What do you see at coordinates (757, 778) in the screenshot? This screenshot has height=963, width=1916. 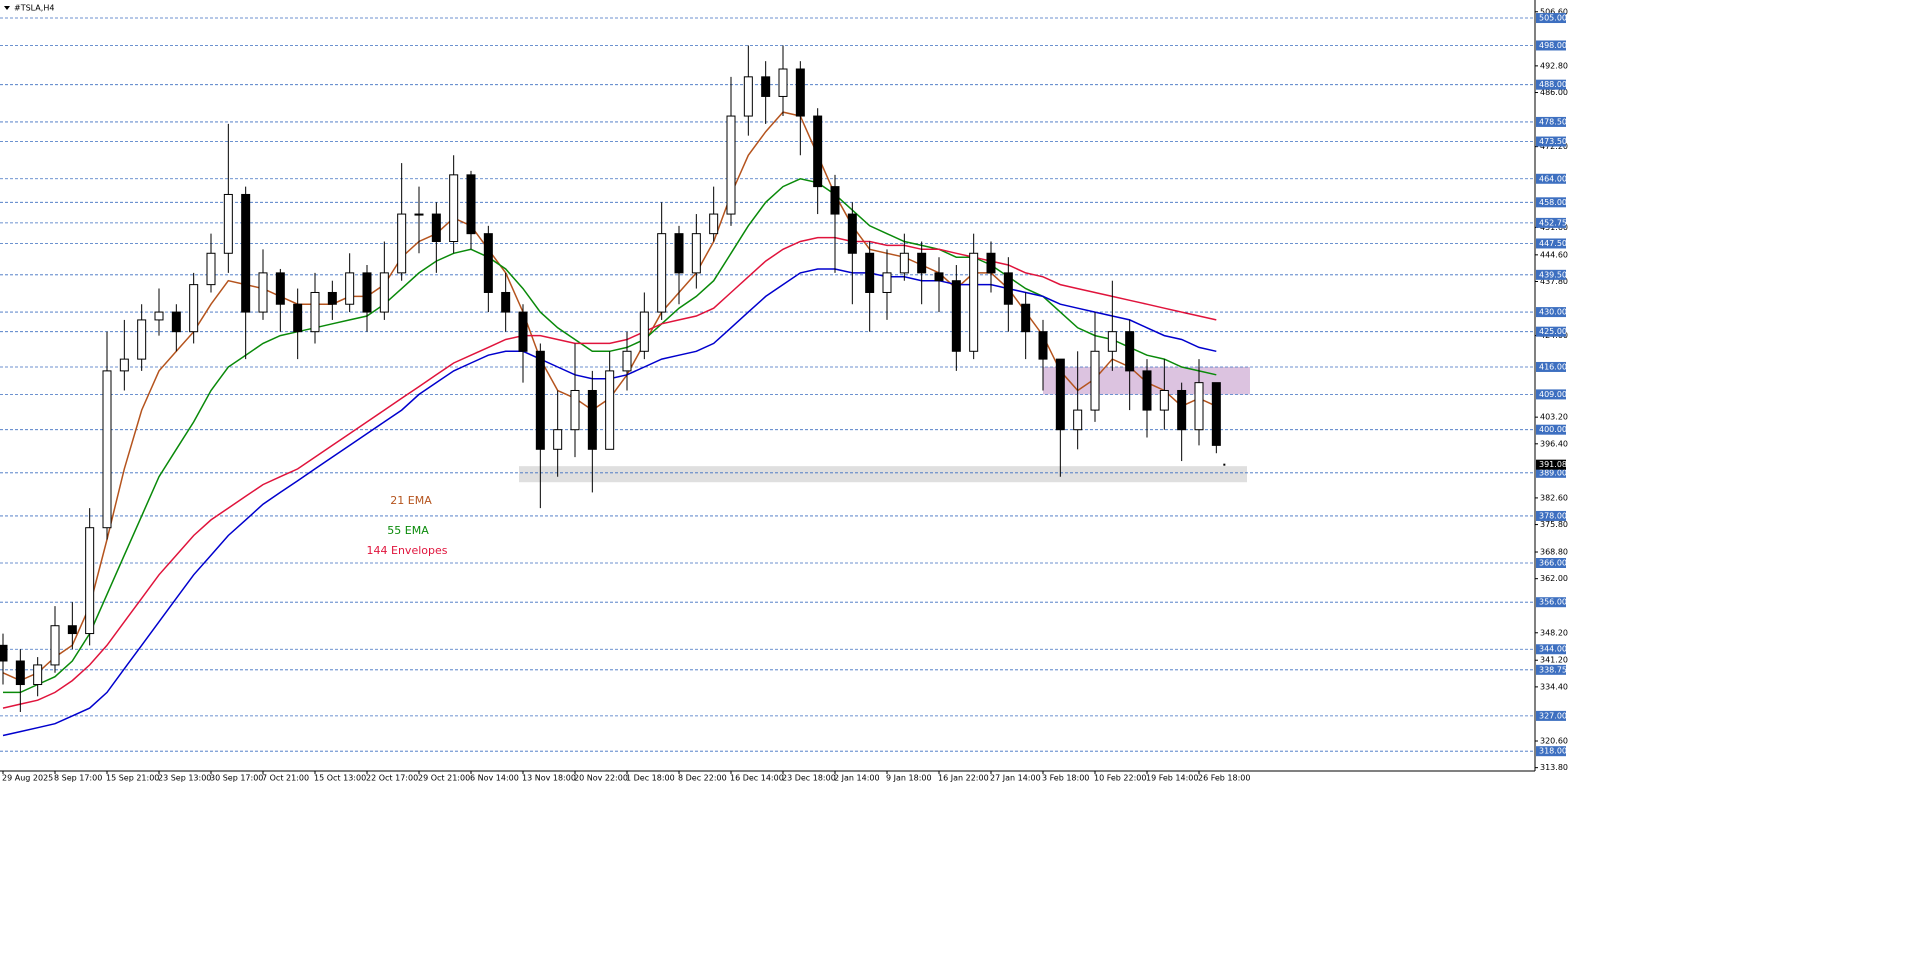 I see `x-tick-label: 16 Dec 14:00` at bounding box center [757, 778].